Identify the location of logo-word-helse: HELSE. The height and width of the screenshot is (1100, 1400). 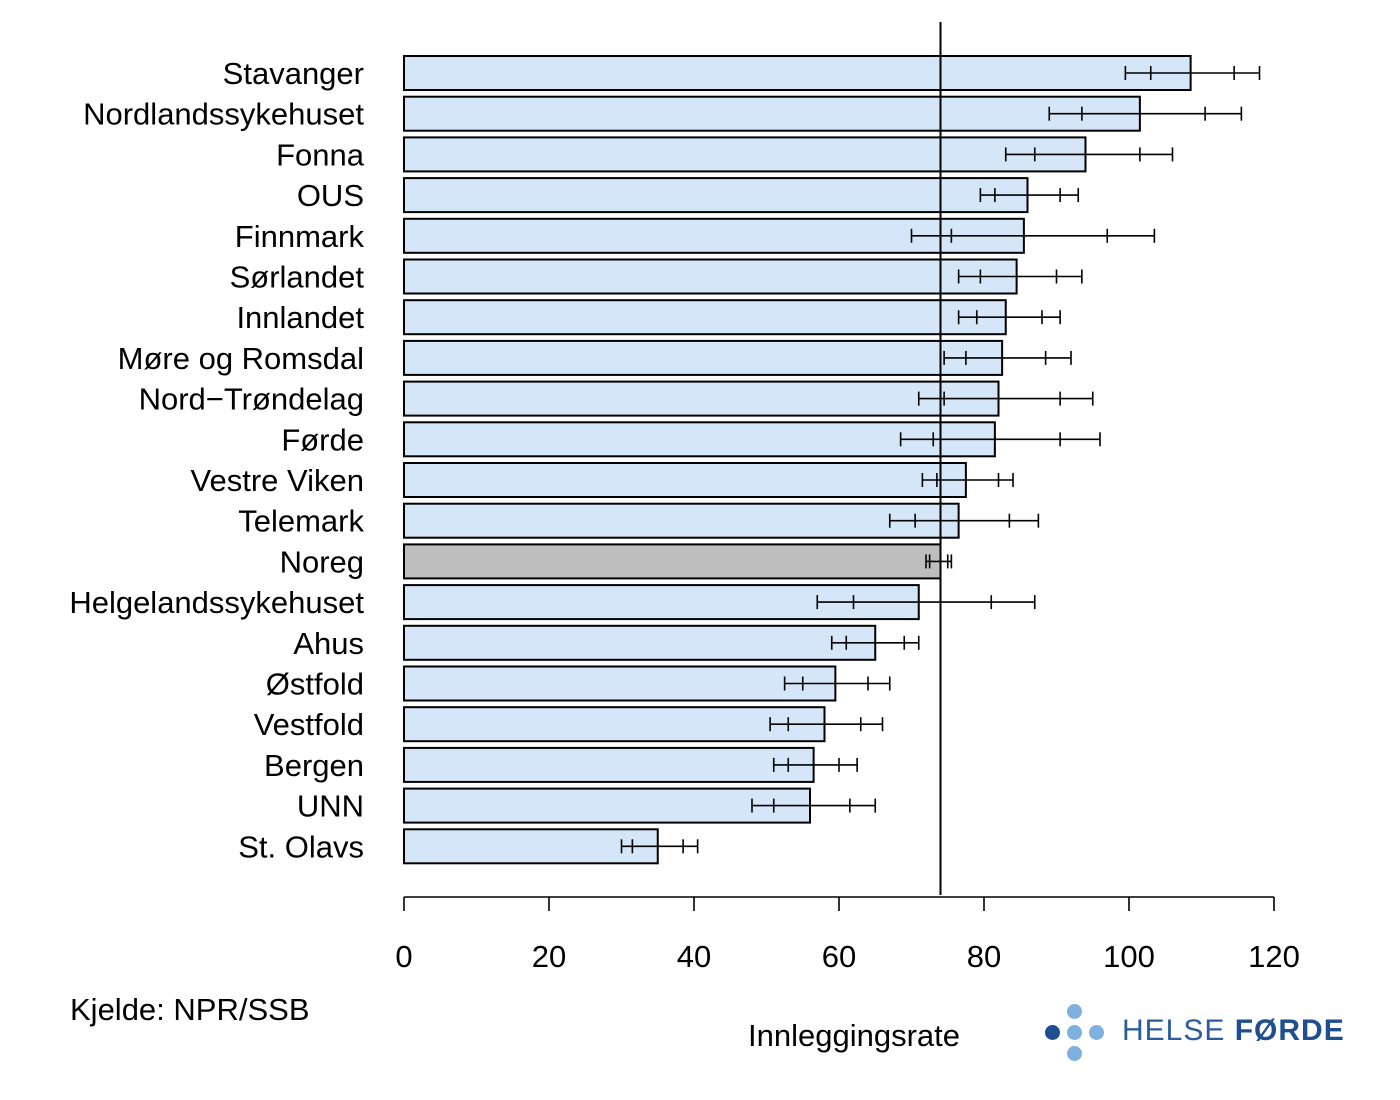
(1174, 1030).